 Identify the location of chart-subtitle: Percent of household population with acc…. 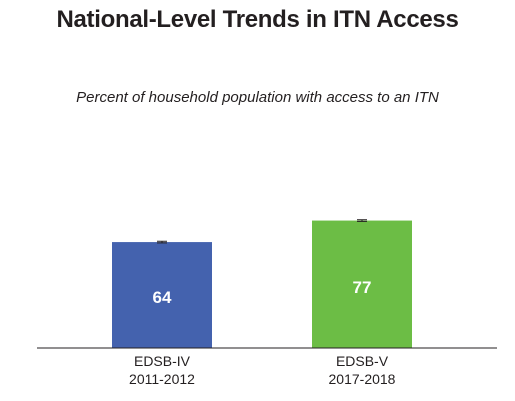
(257, 97).